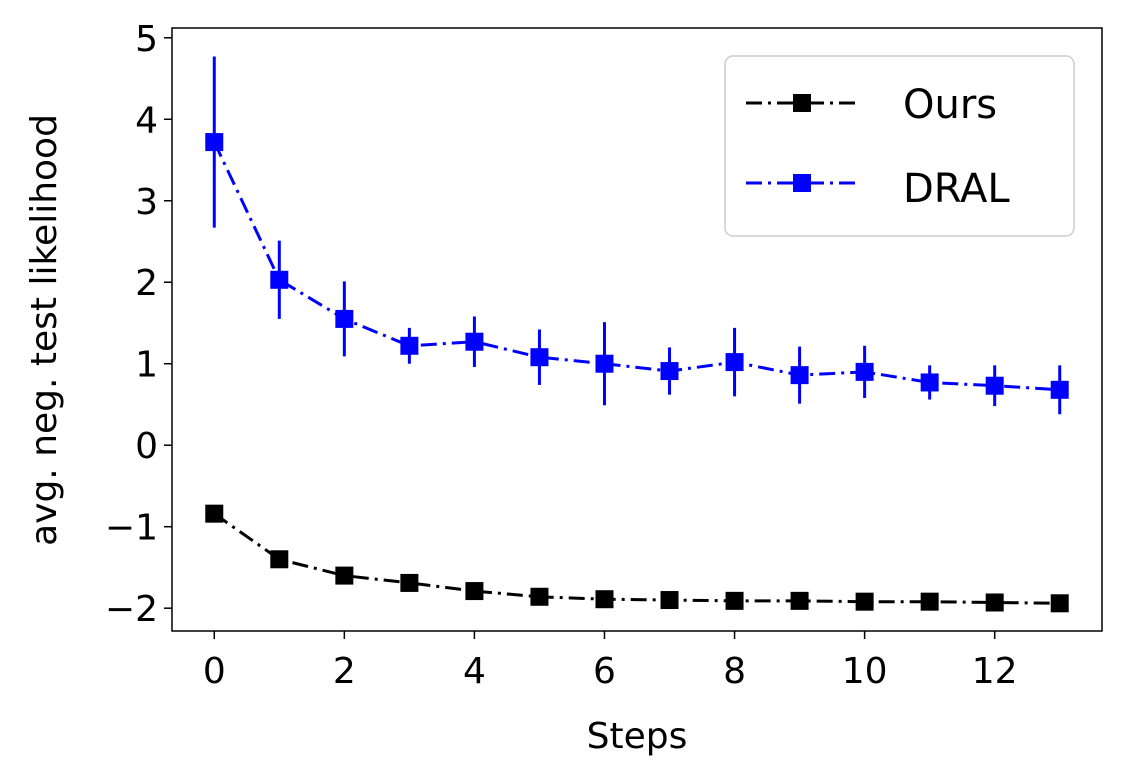 The width and height of the screenshot is (1125, 779). I want to click on x-tick-label: 12, so click(995, 671).